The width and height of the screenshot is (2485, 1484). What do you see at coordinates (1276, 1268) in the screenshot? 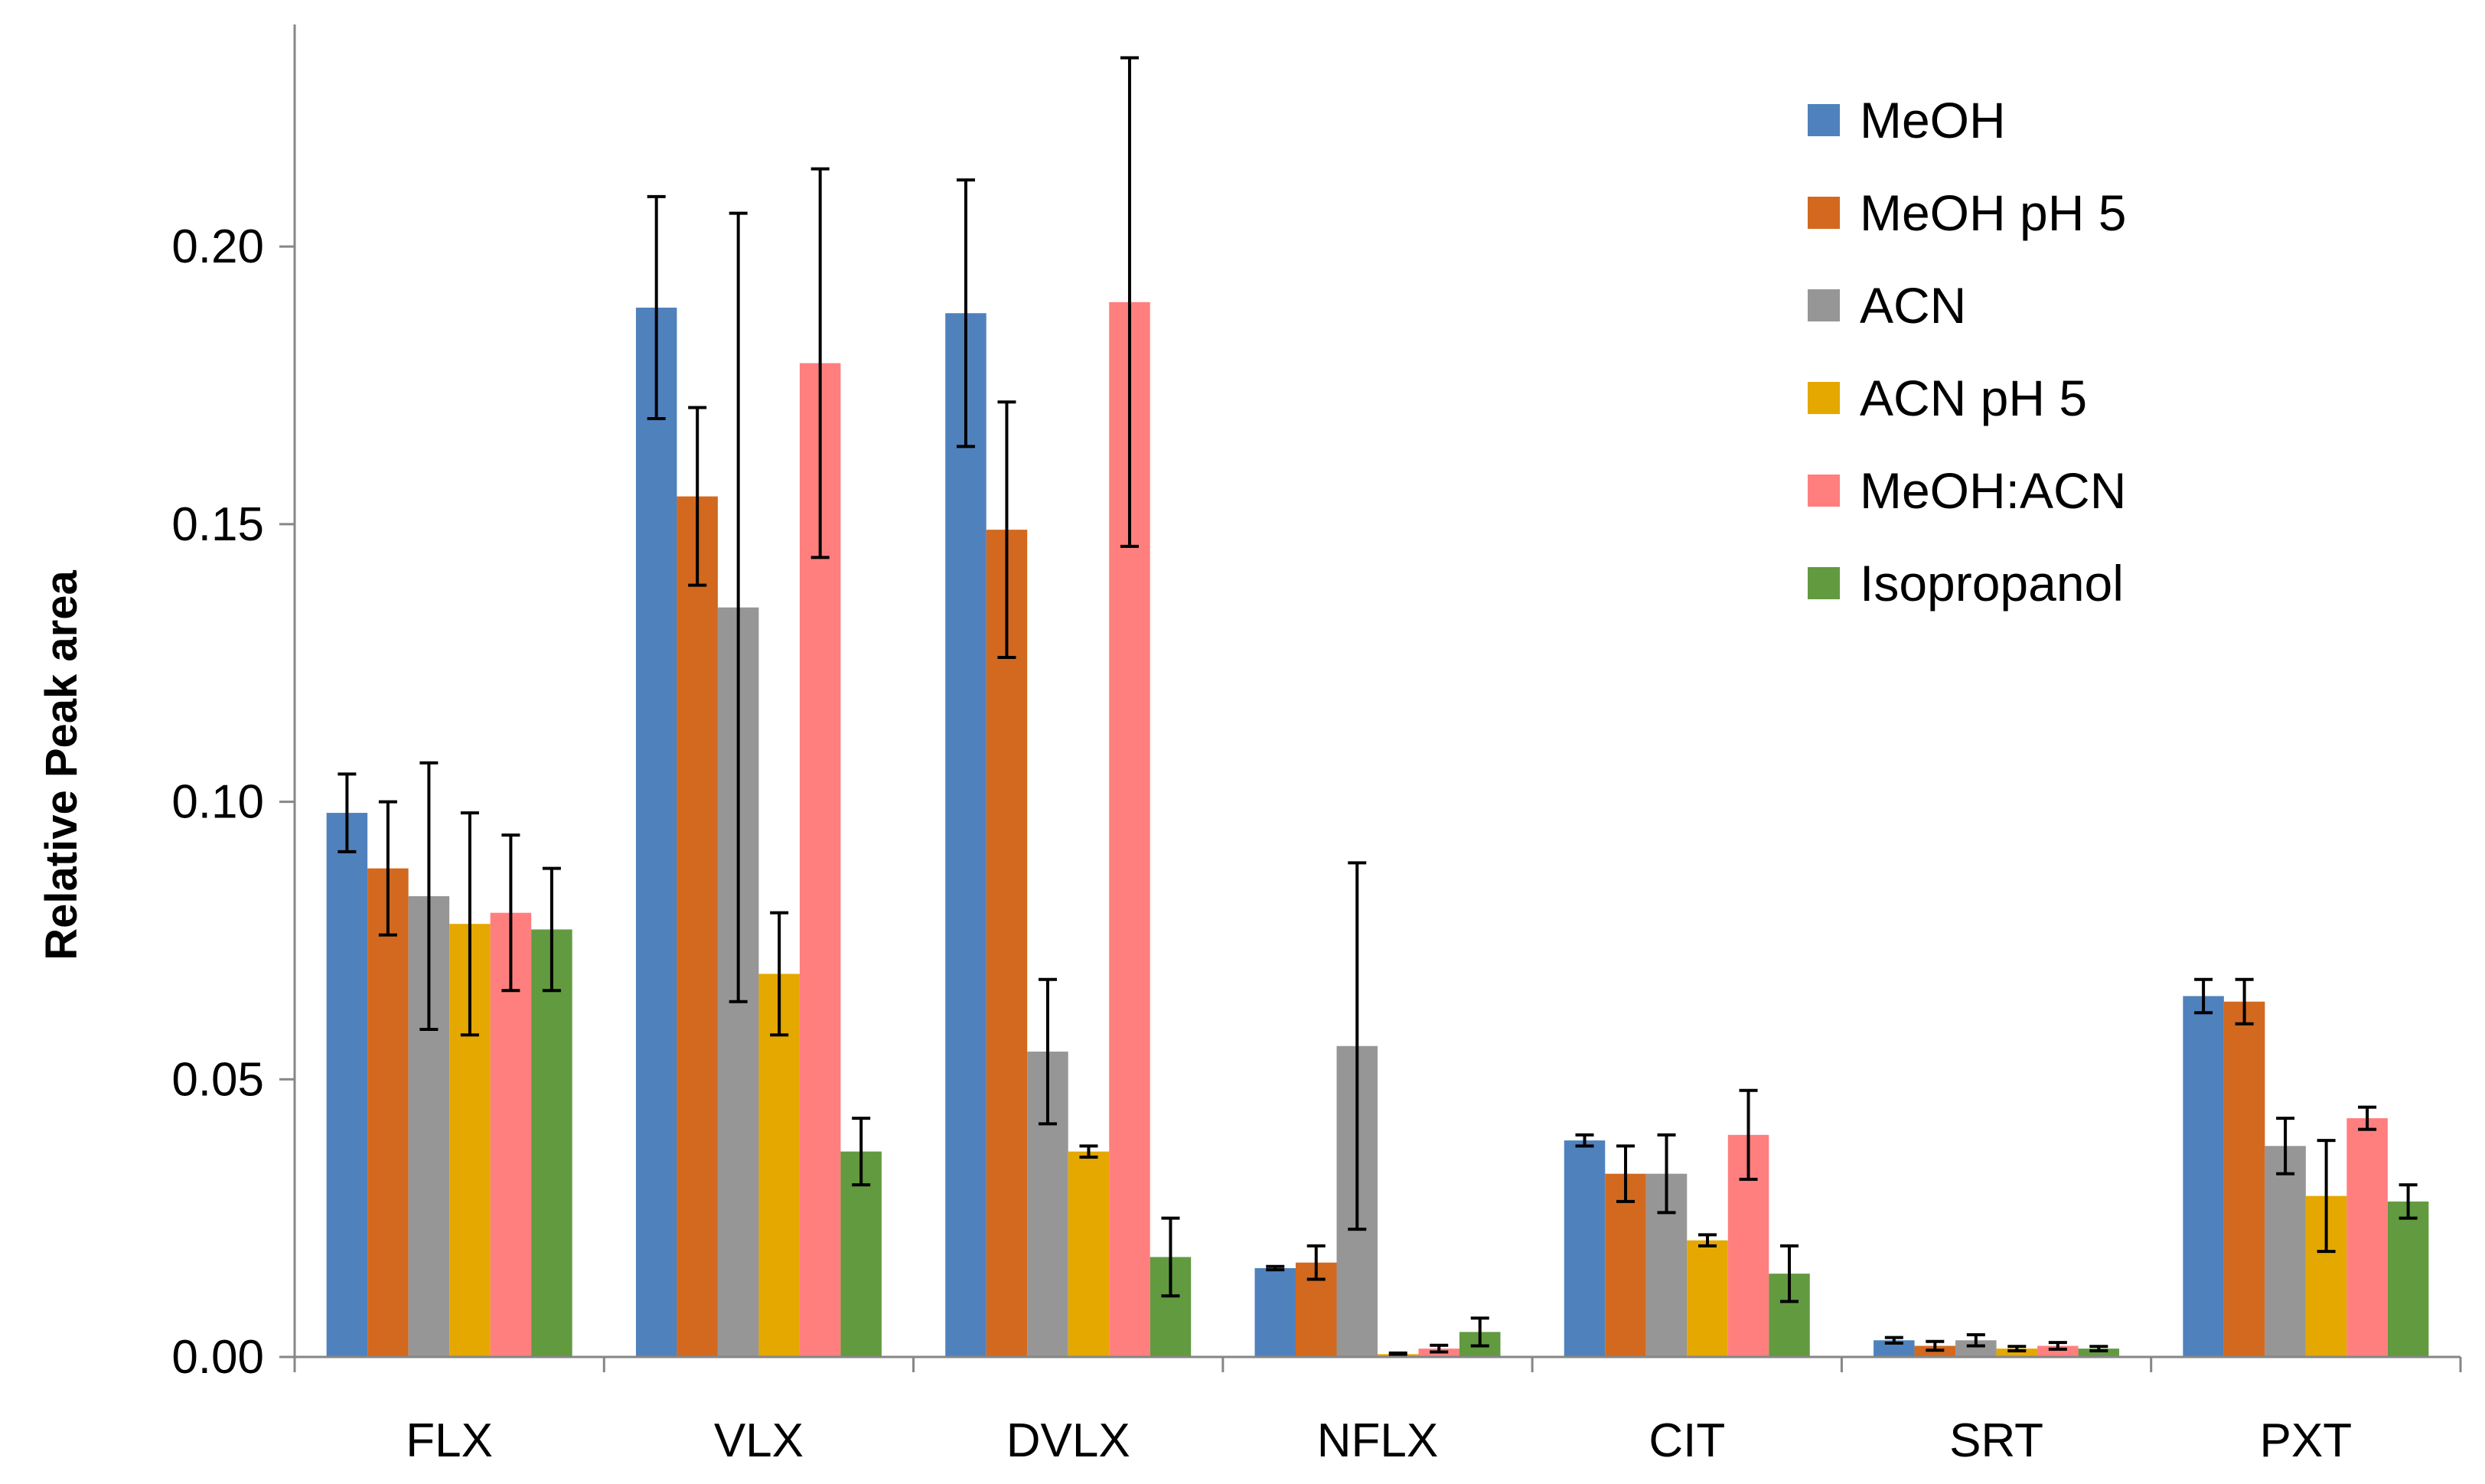
I see `error-bar-nflx-meoh` at bounding box center [1276, 1268].